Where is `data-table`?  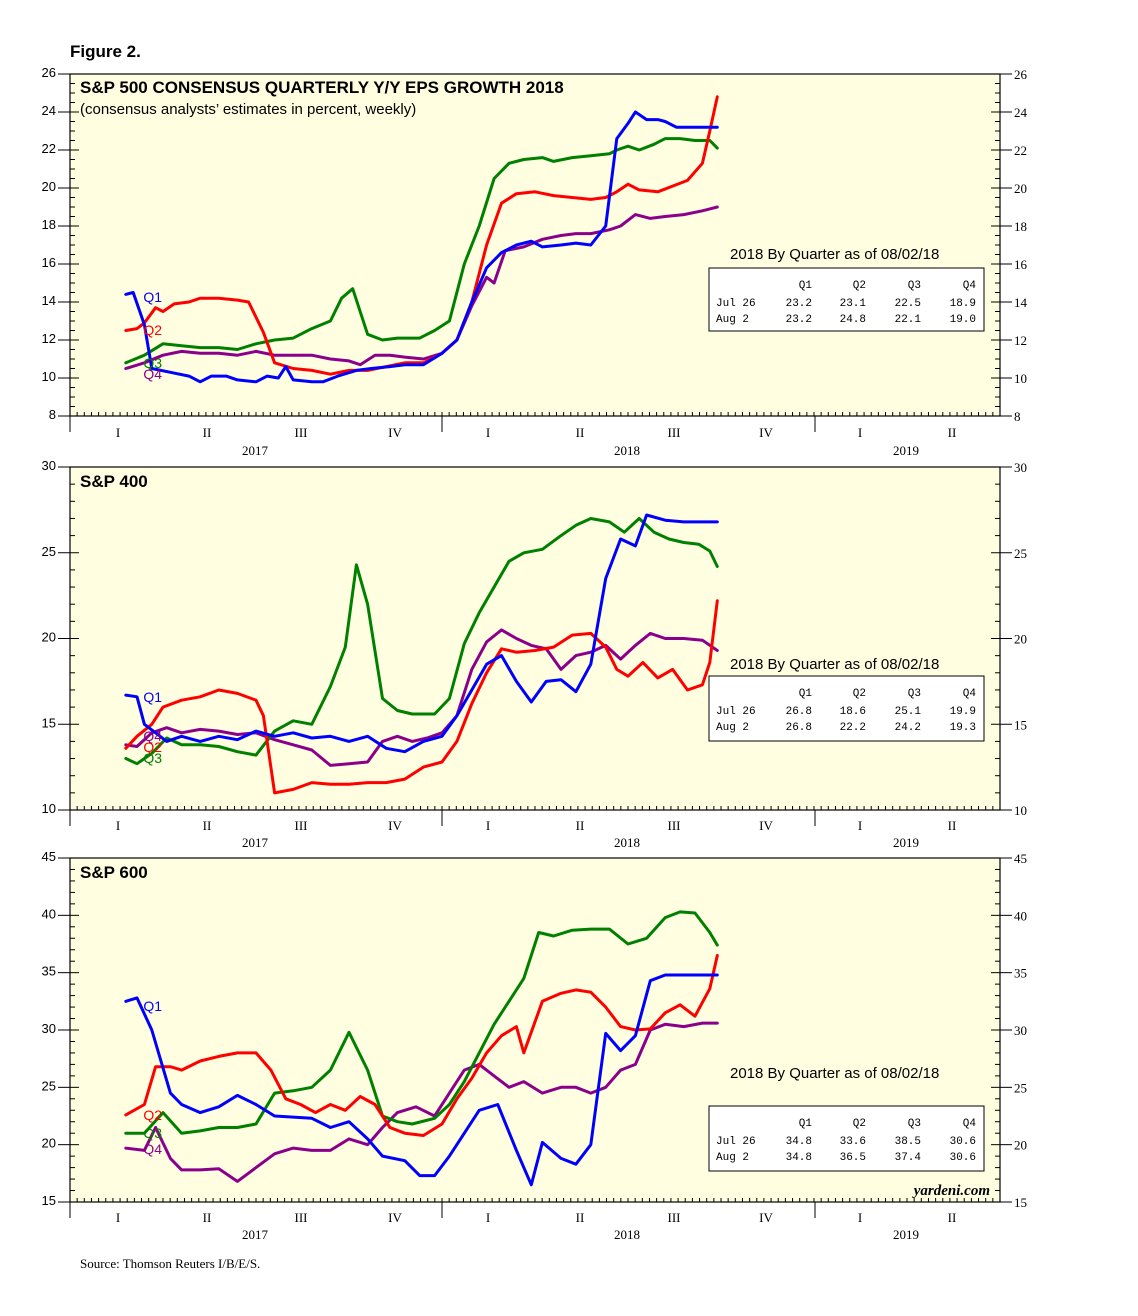 data-table is located at coordinates (846, 708).